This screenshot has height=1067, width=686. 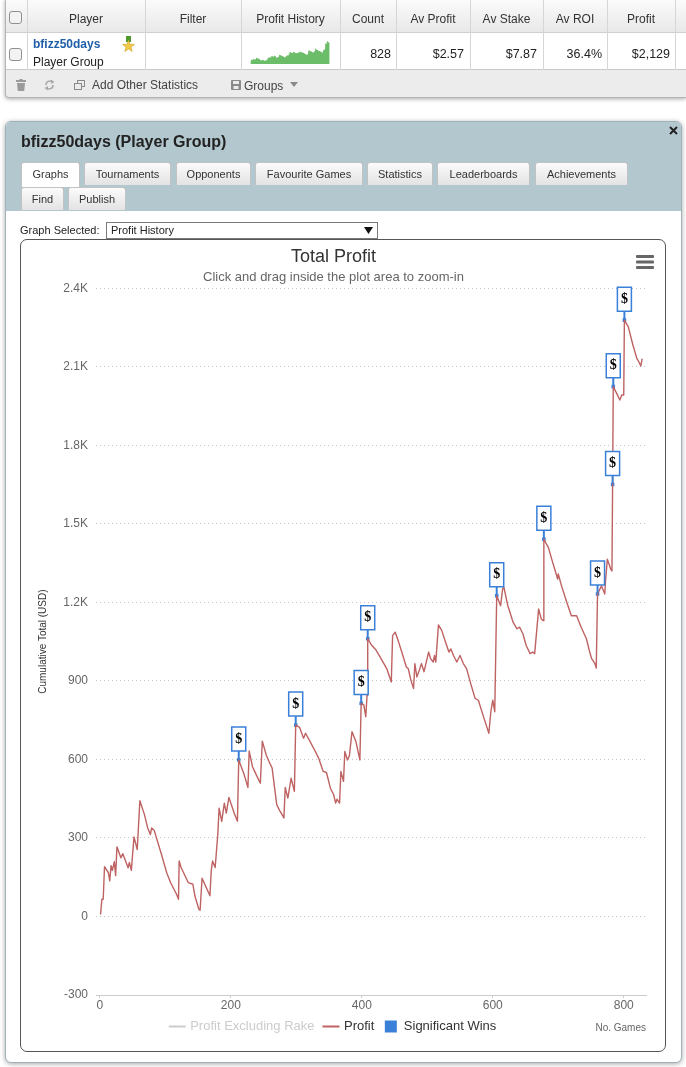 I want to click on y-tick-label: 900, so click(x=78, y=680).